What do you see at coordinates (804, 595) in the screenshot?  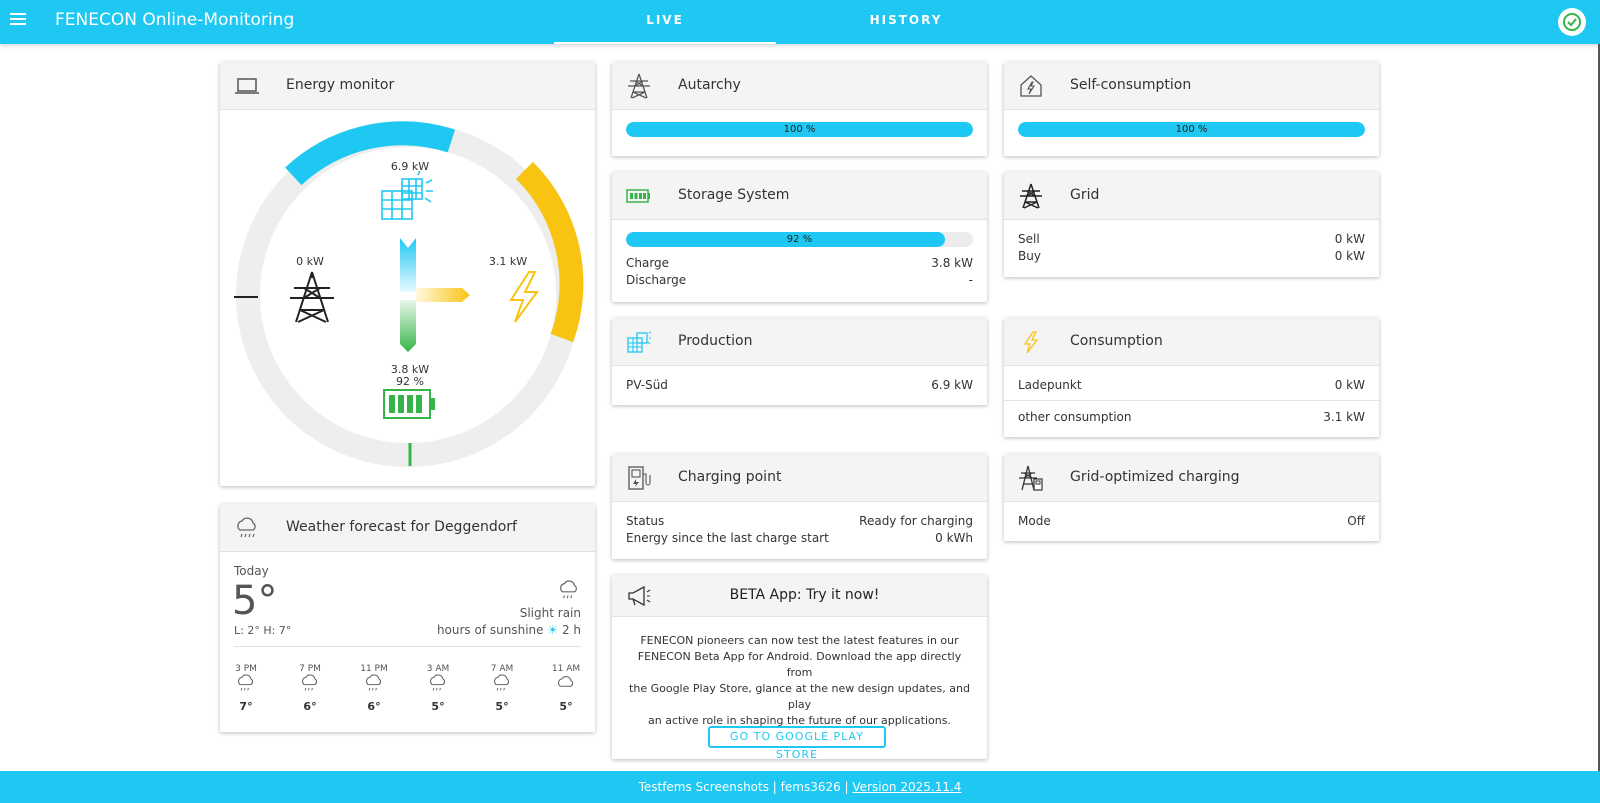 I see `beta-title: BETA App: Try it now!` at bounding box center [804, 595].